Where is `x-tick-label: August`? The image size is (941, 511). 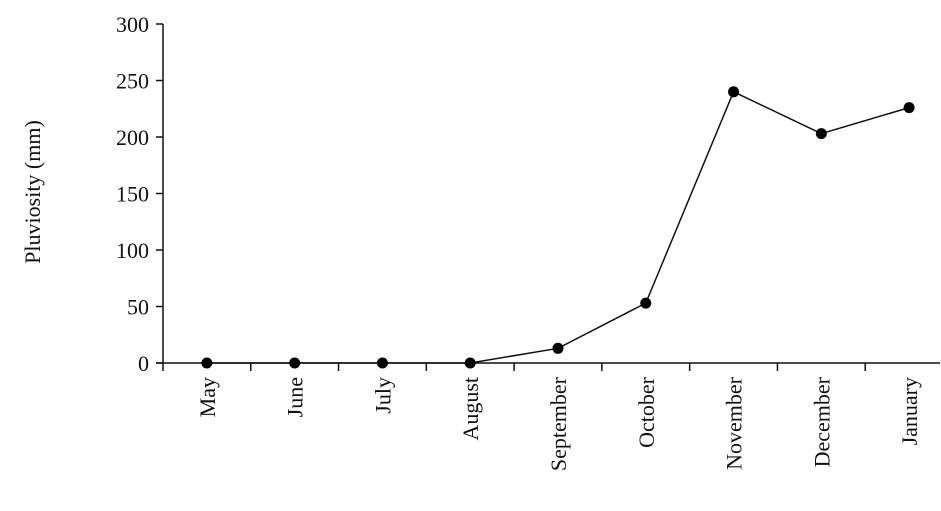 x-tick-label: August is located at coordinates (470, 409).